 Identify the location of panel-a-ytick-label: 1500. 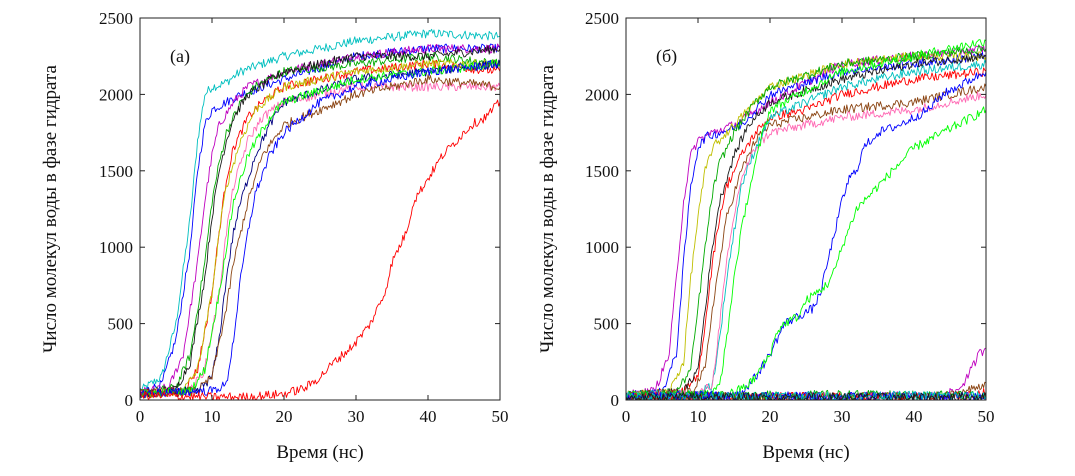
(116, 171).